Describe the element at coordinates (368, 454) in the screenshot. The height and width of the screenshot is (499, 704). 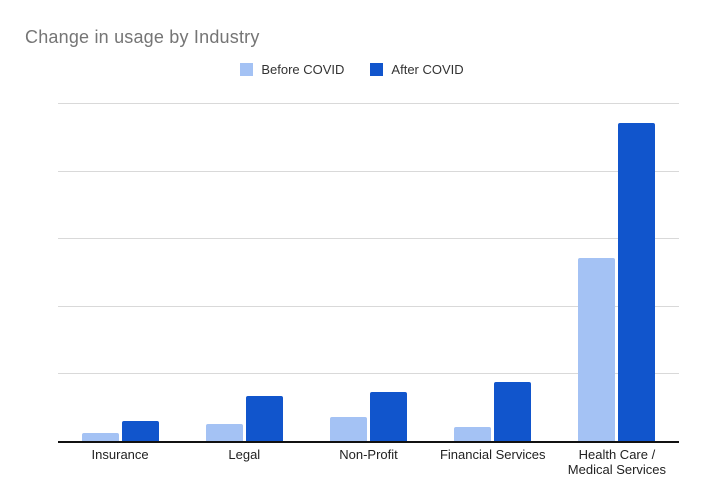
I see `x-axis-label: Non-Profit` at that location.